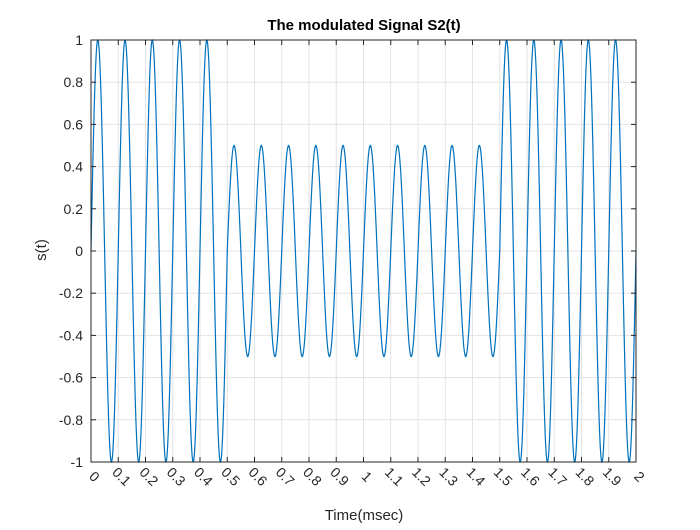  I want to click on y-tick-label: 0.8, so click(74, 82).